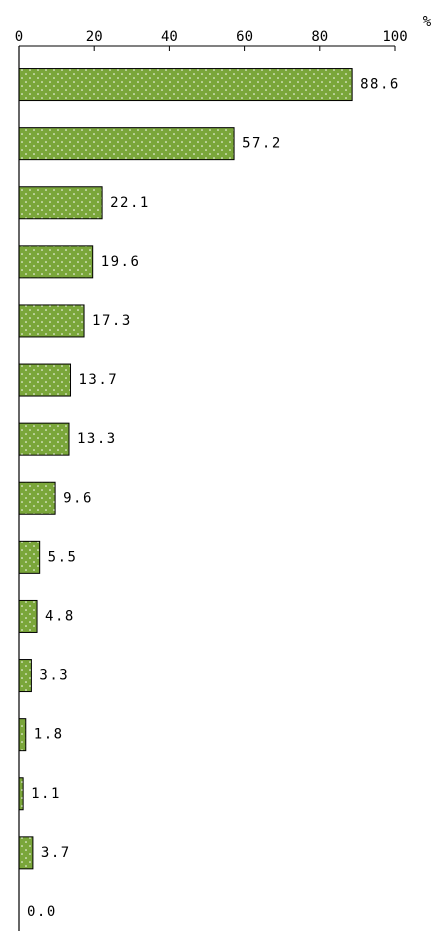  What do you see at coordinates (380, 85) in the screenshot?
I see `value-label: 88.6` at bounding box center [380, 85].